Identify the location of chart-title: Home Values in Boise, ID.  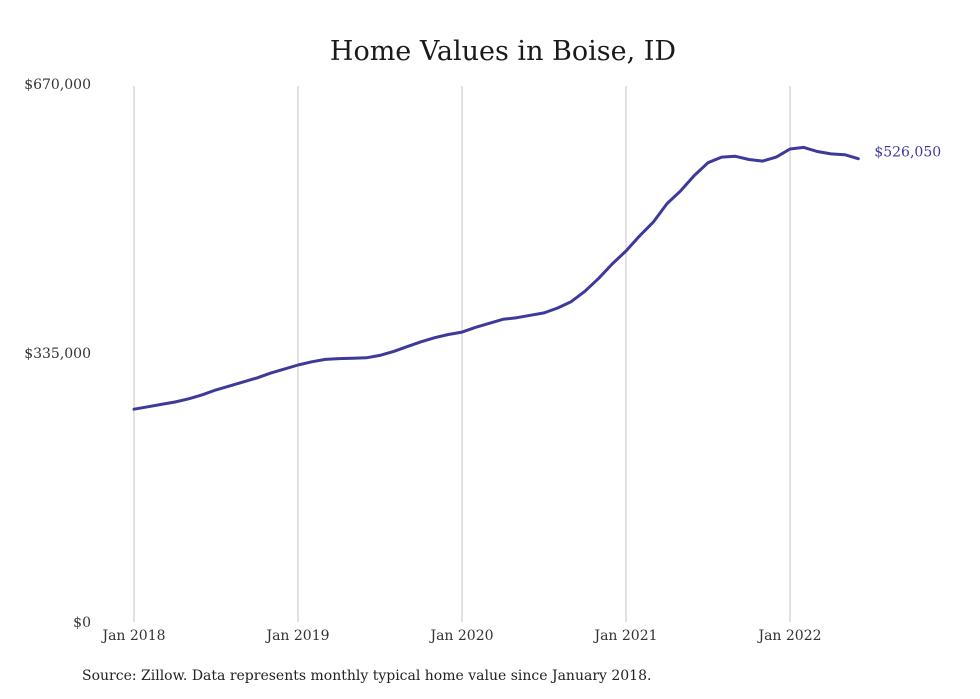
(503, 51).